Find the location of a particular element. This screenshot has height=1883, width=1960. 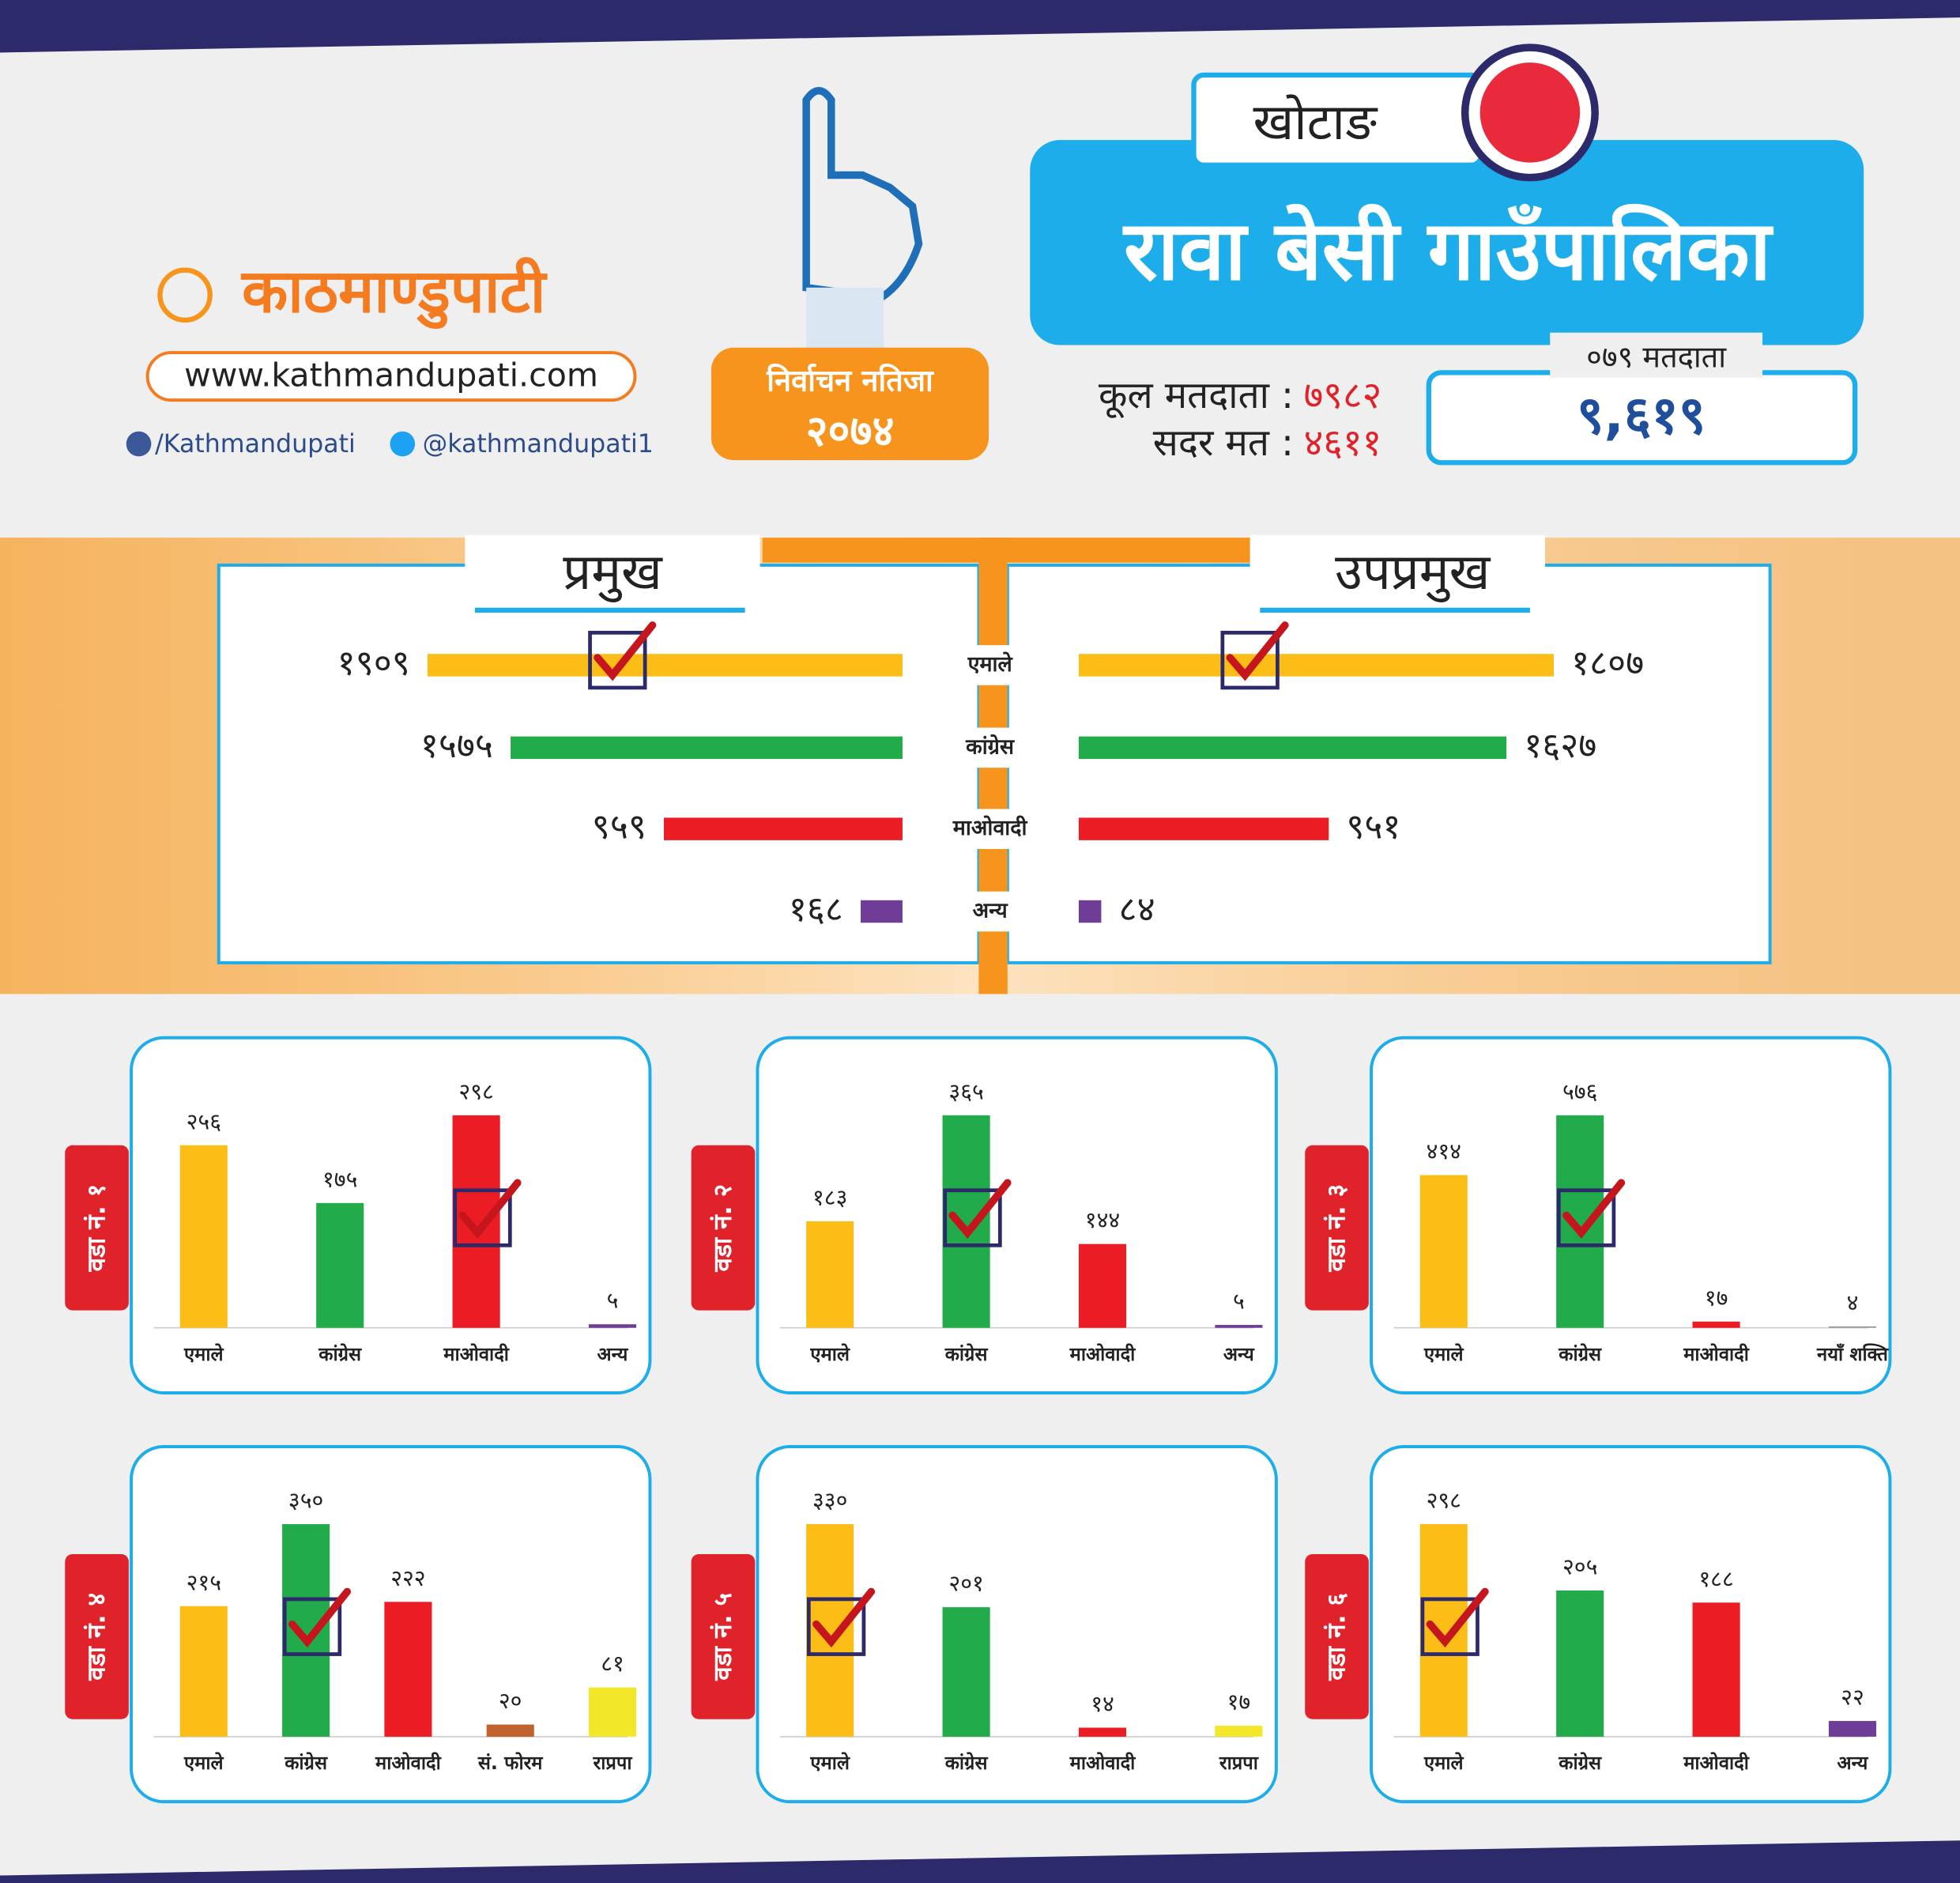

title-box is located at coordinates (1447, 242).